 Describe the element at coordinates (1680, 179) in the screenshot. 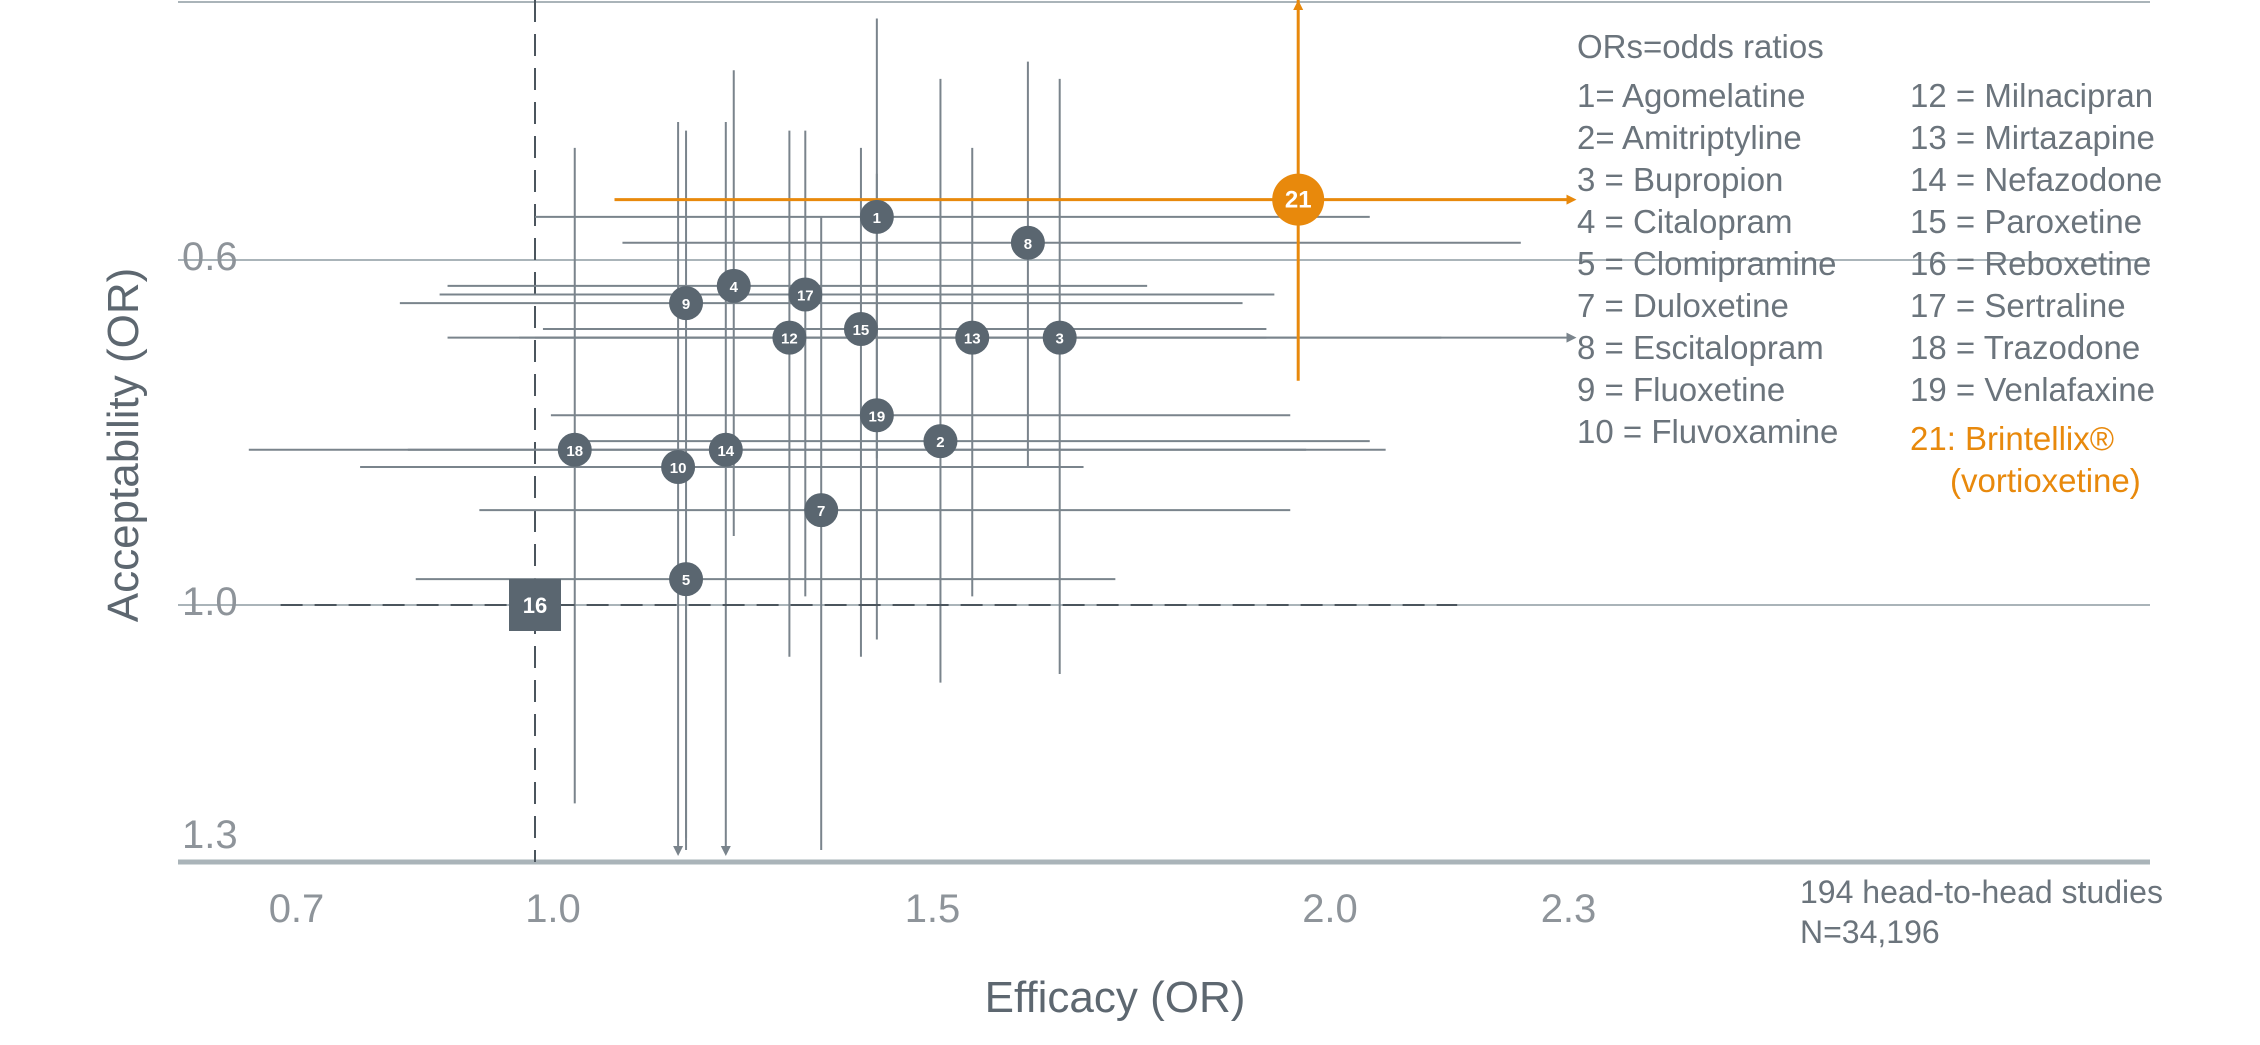

I see `legend-entry-left-2: 3 = Bupropion` at that location.